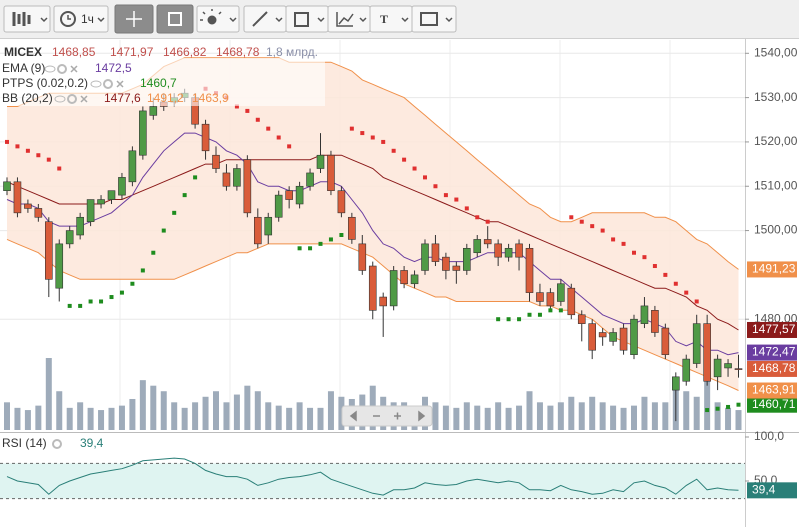  I want to click on clock-hand, so click(69, 17).